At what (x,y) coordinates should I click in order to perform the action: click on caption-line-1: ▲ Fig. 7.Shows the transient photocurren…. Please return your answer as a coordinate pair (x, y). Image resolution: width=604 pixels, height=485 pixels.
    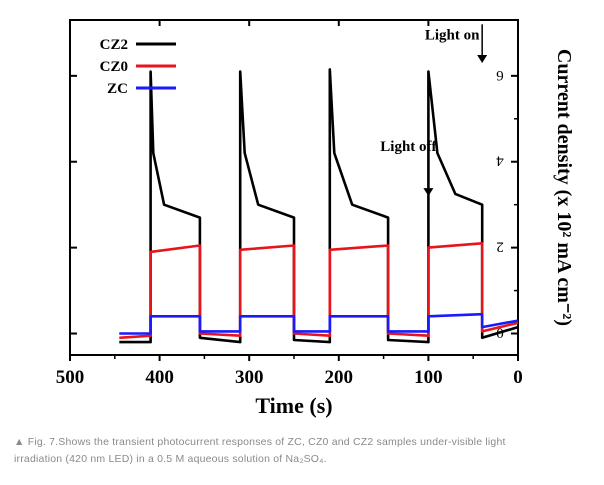
    Looking at the image, I should click on (260, 442).